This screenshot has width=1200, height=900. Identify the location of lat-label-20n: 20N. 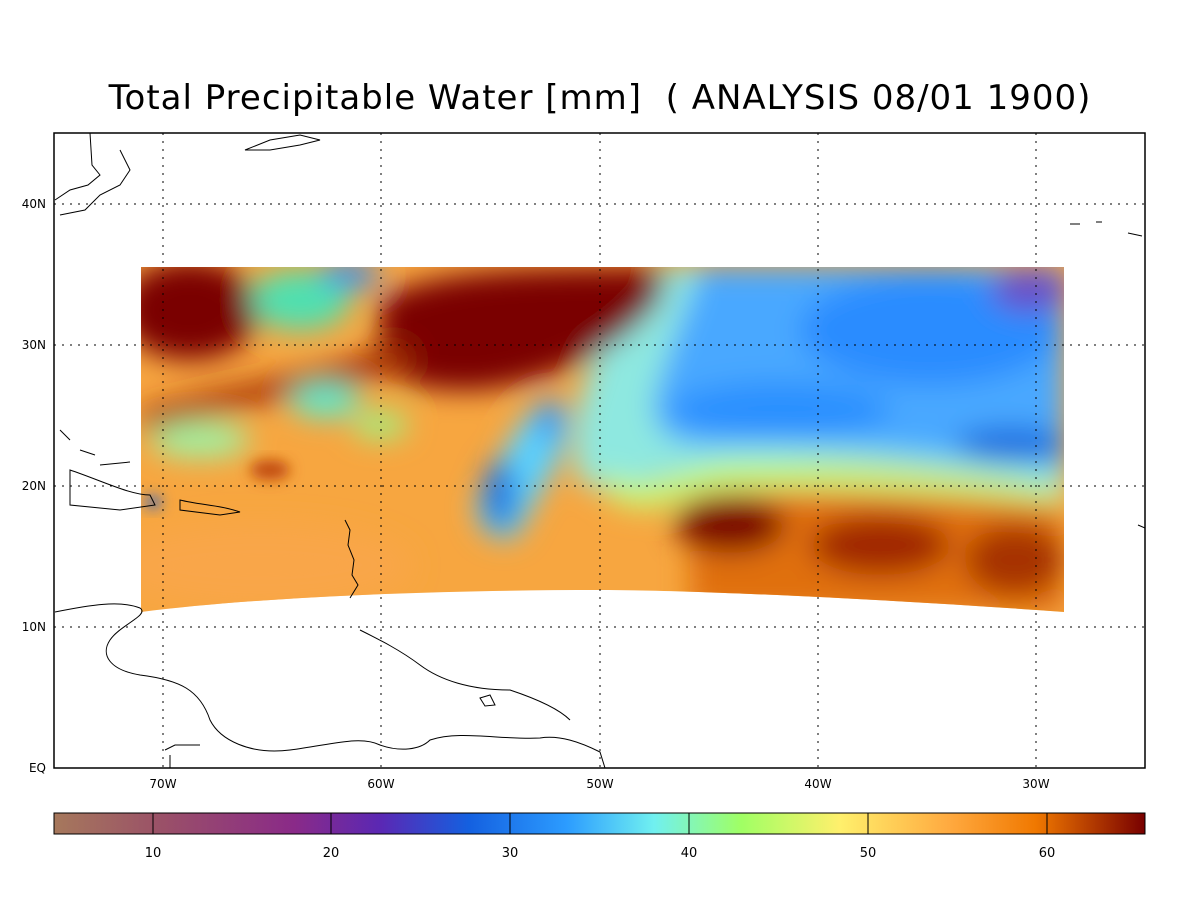
(34, 486).